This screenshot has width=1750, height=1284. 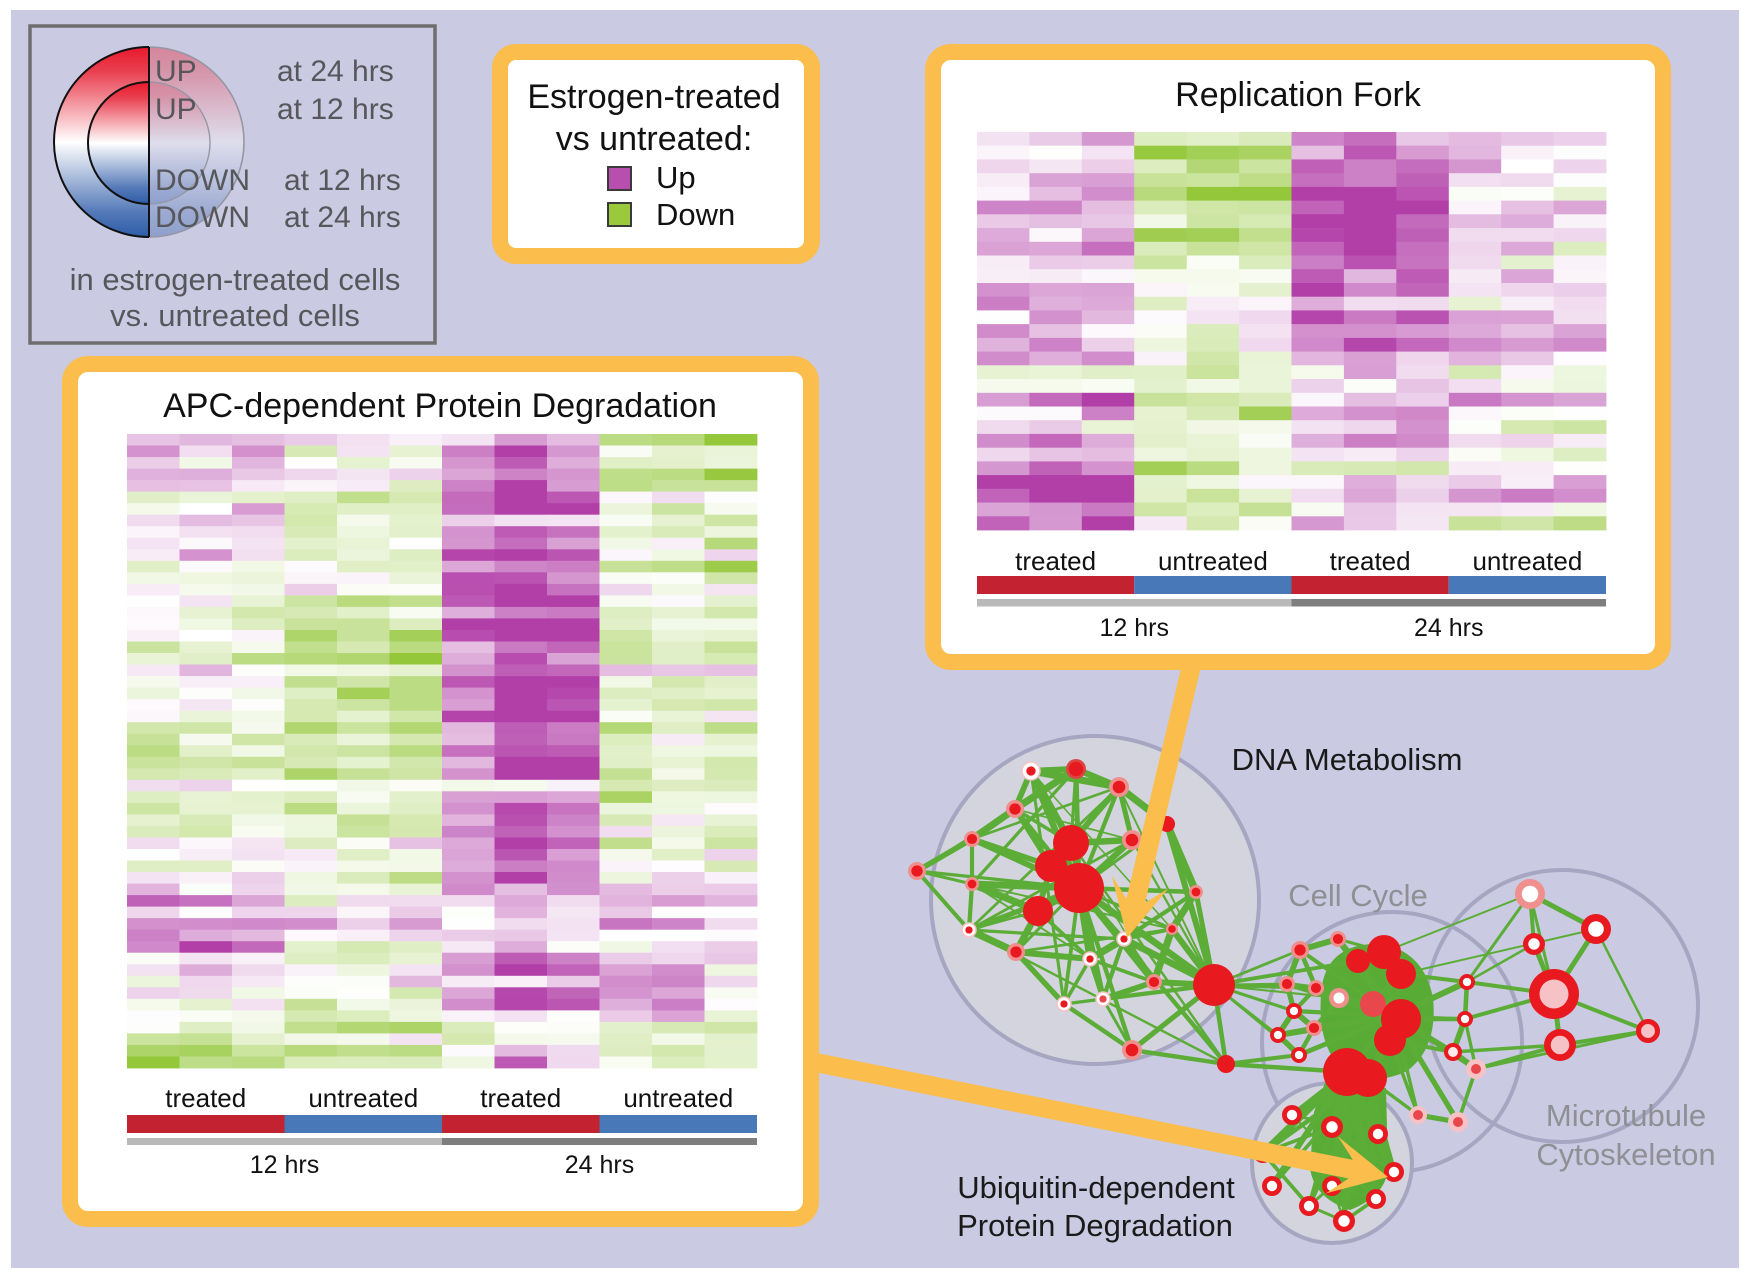 I want to click on svg-text: Cytoskeleton, so click(x=1625, y=1154).